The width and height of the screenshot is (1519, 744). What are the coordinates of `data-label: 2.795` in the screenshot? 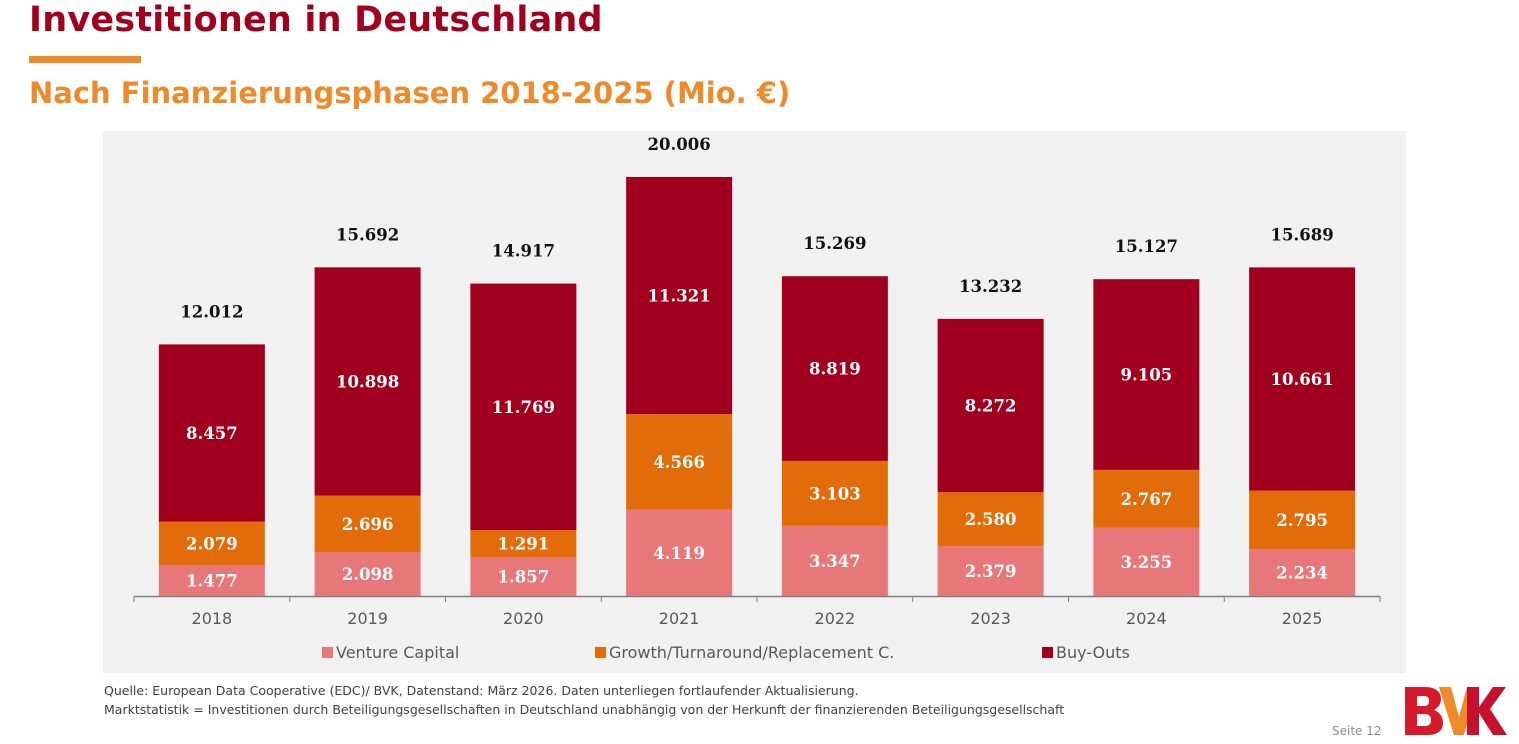 It's located at (1302, 520).